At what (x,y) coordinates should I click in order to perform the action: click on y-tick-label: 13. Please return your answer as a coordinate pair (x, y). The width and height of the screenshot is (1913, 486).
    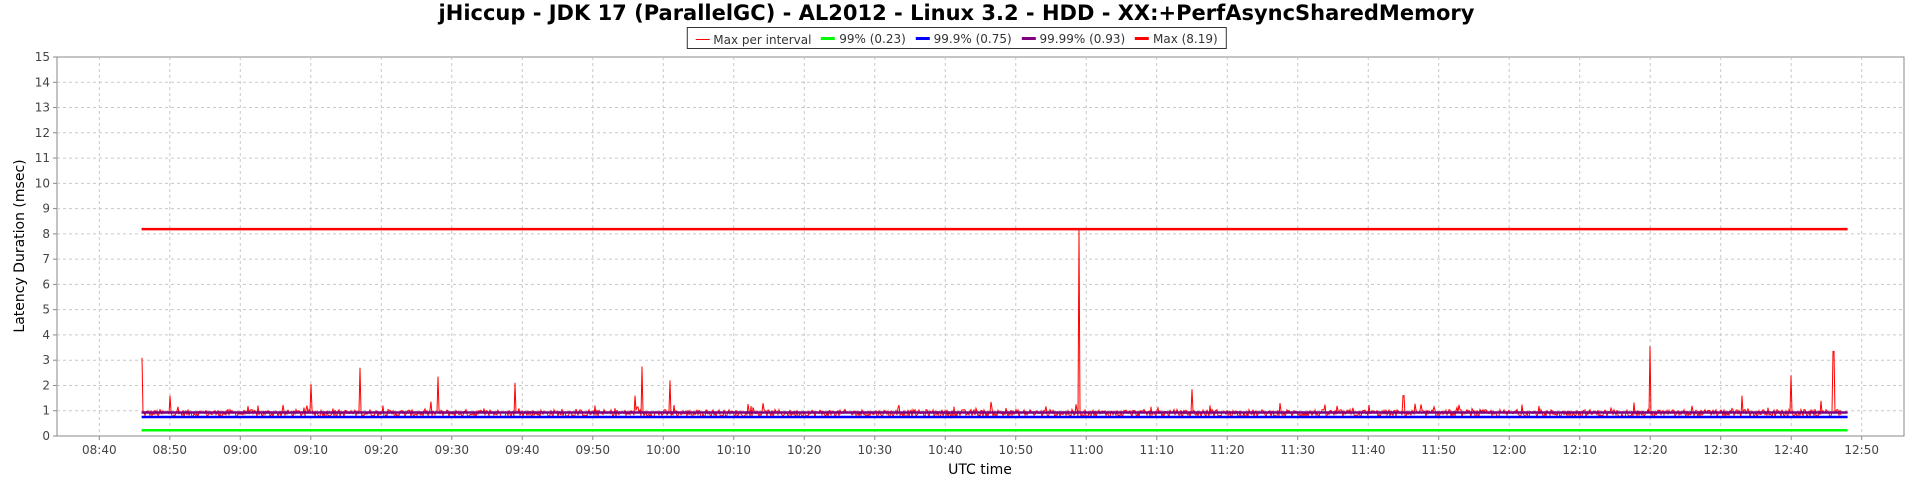
    Looking at the image, I should click on (42, 108).